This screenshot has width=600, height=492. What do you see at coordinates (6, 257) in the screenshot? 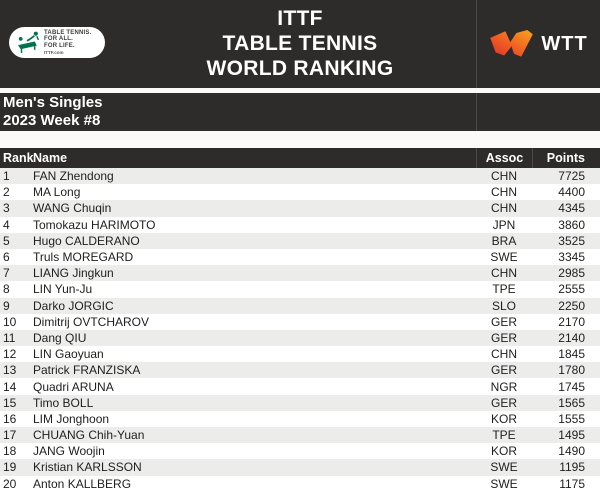
I see `rank-cell: 6` at bounding box center [6, 257].